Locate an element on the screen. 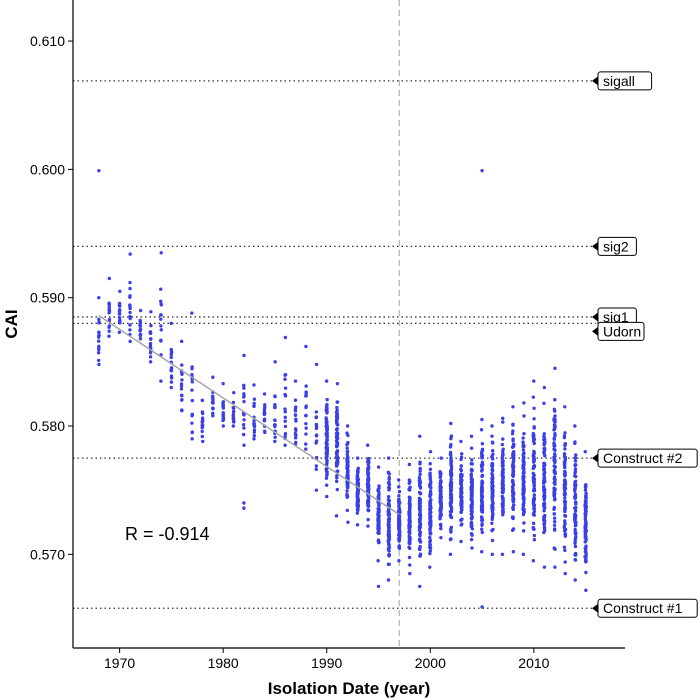  outlier-point is located at coordinates (244, 503).